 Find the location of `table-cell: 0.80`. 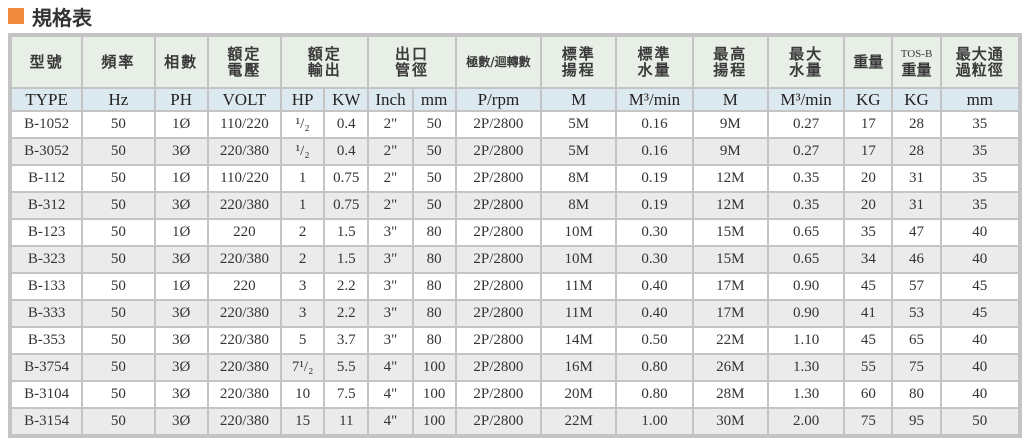

table-cell: 0.80 is located at coordinates (654, 394).